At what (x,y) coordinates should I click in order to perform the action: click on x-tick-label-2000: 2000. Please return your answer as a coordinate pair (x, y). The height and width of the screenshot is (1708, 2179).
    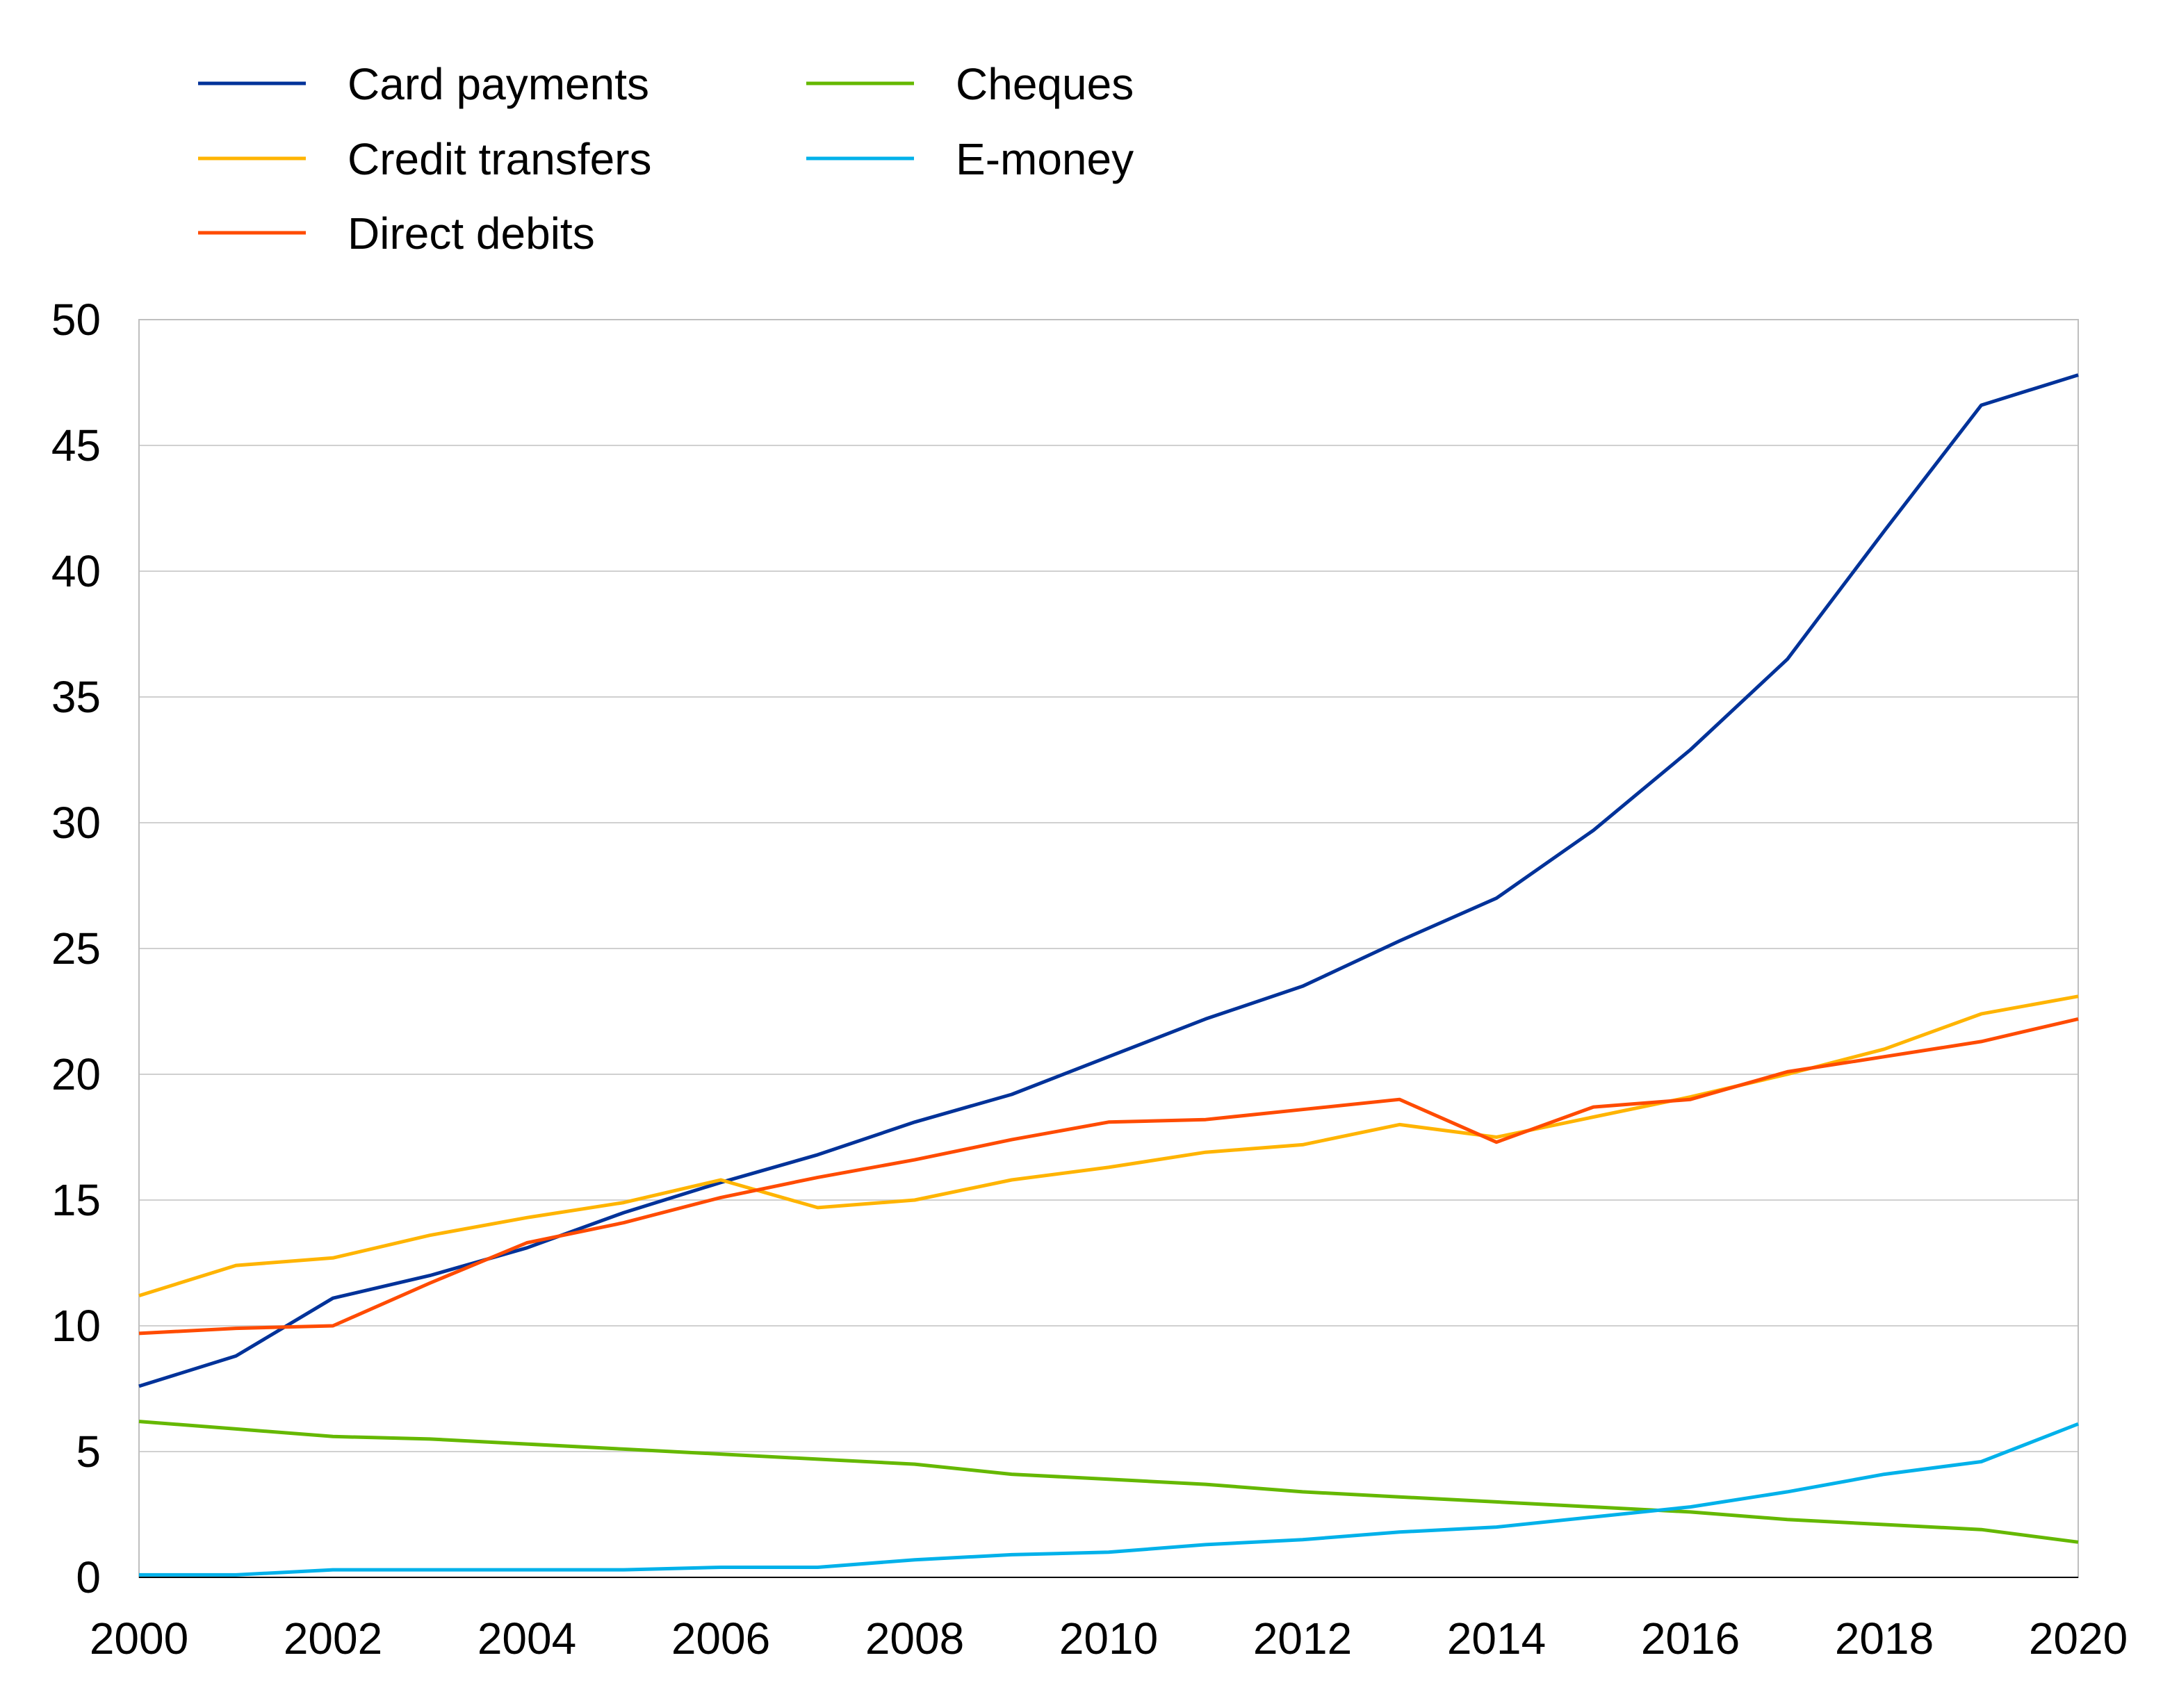
    Looking at the image, I should click on (139, 1638).